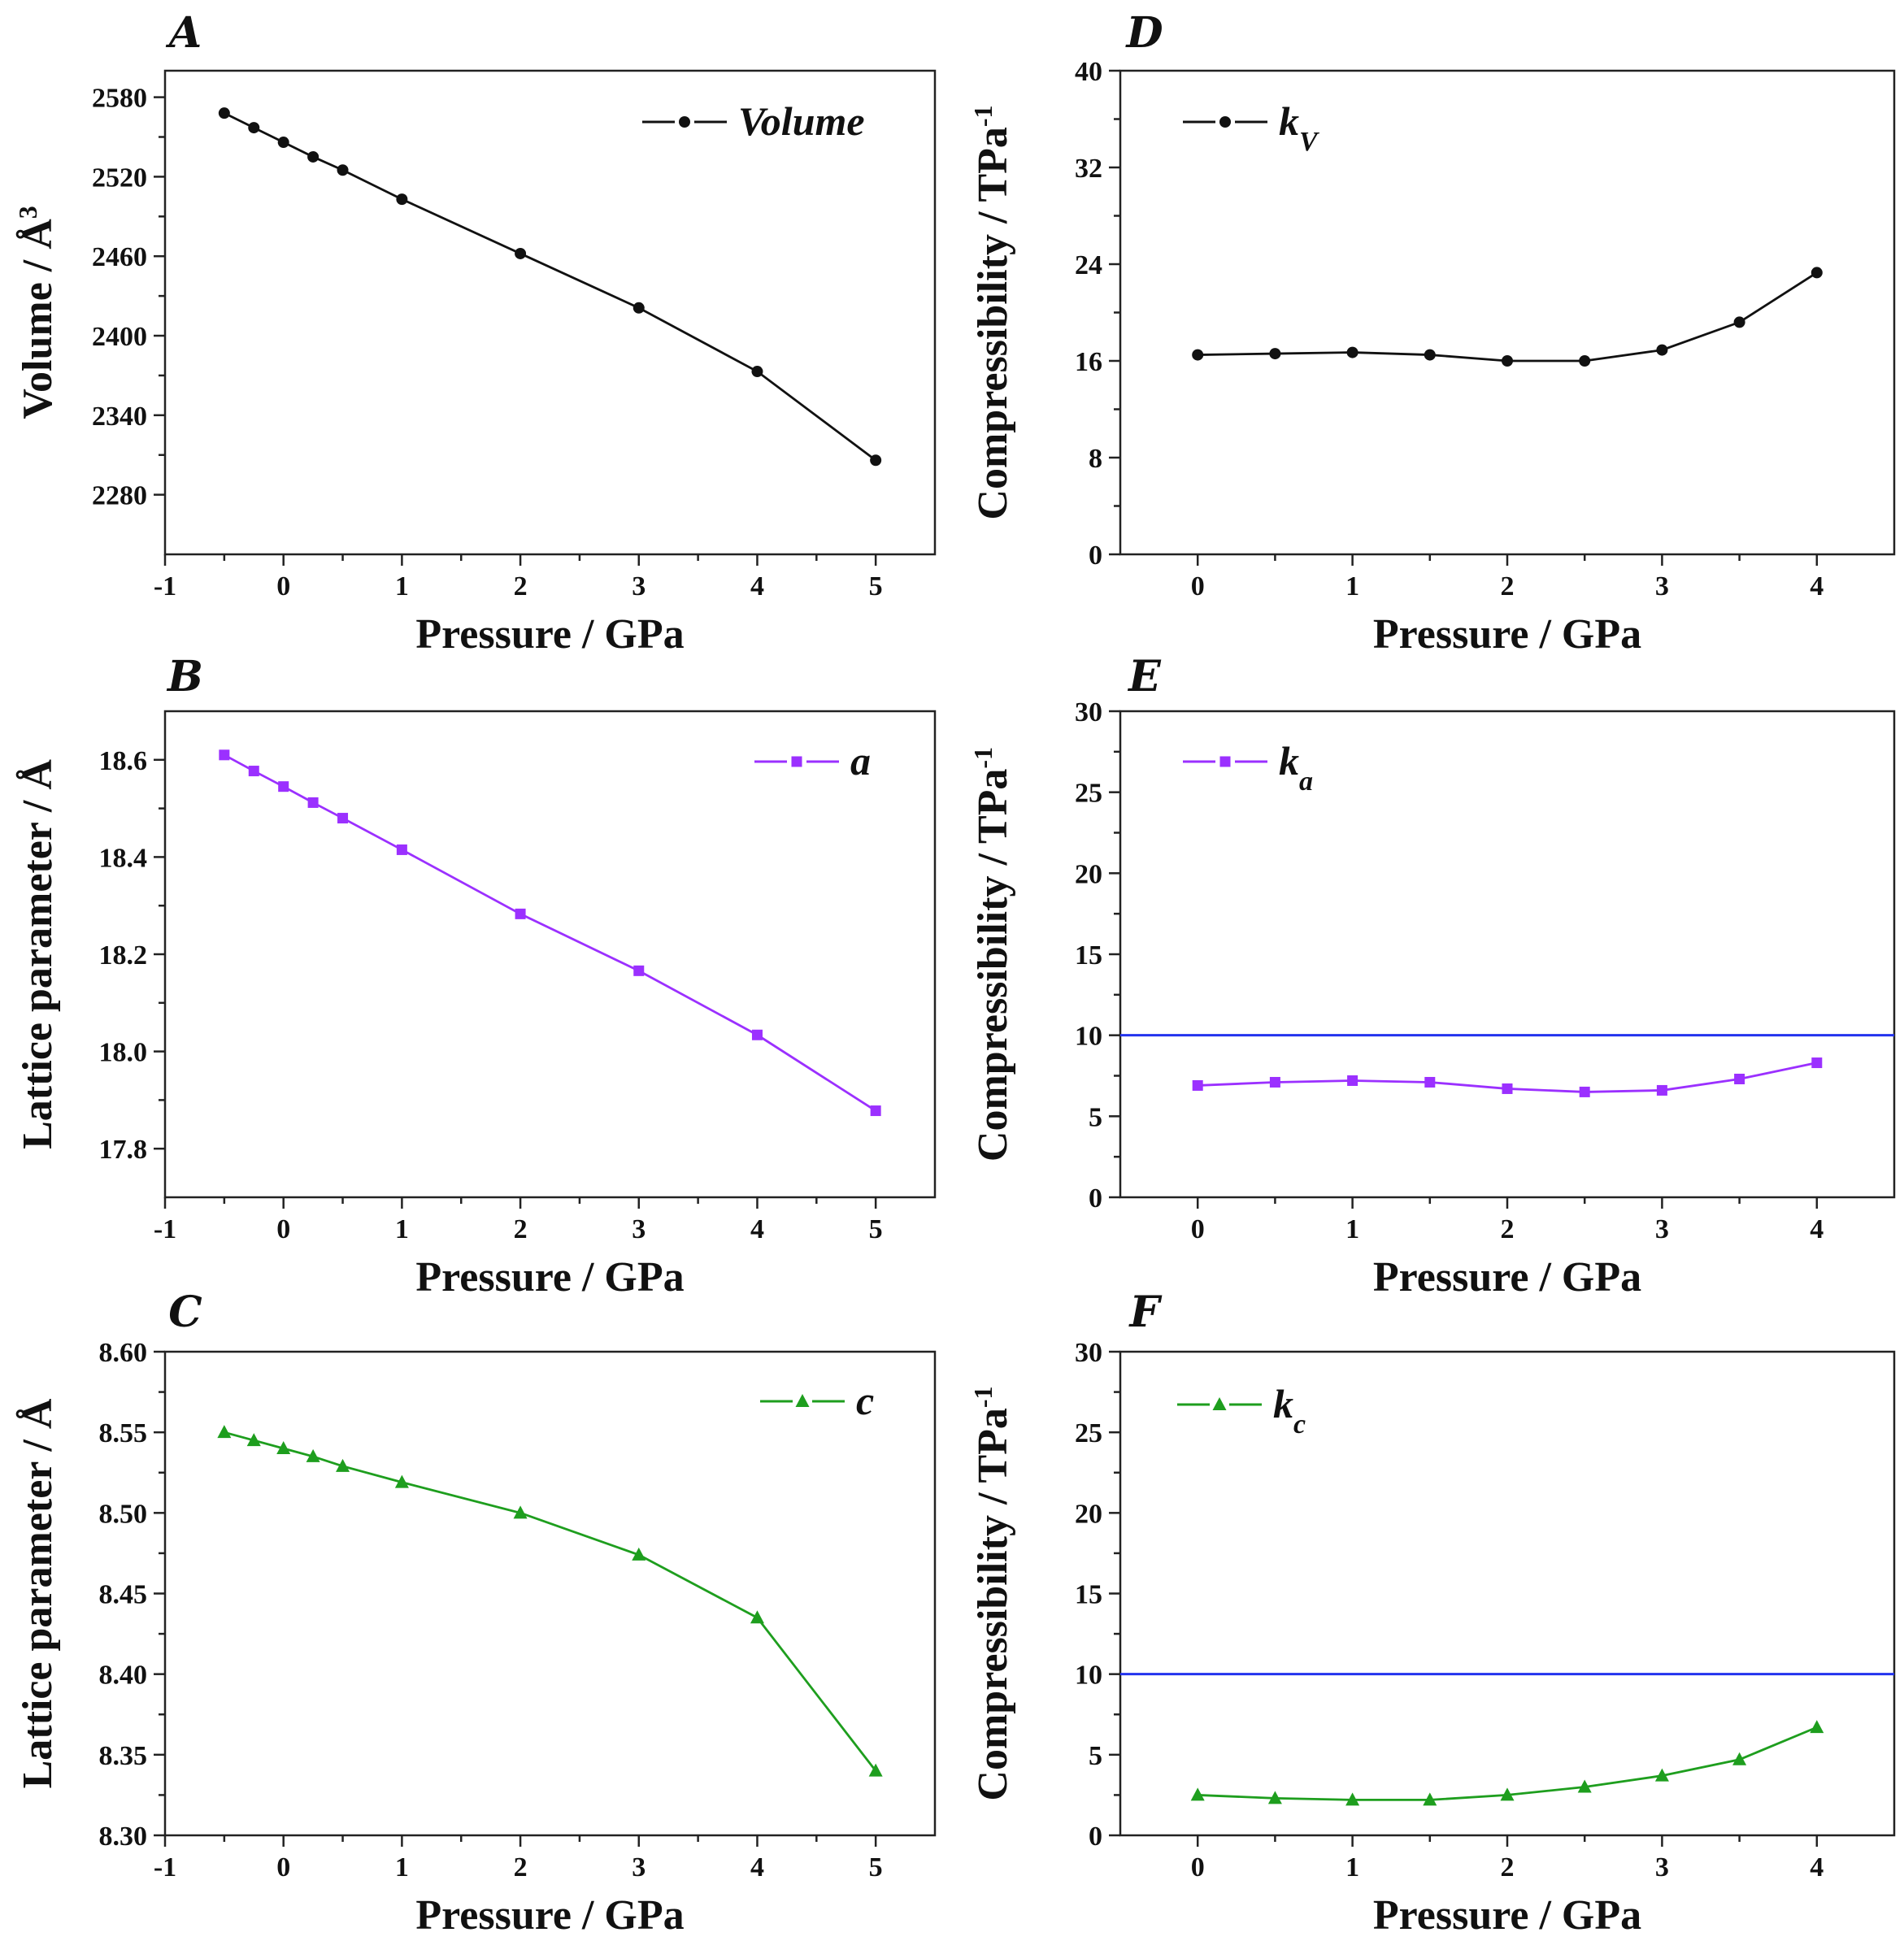  Describe the element at coordinates (1144, 676) in the screenshot. I see `panel-label-e: E` at that location.